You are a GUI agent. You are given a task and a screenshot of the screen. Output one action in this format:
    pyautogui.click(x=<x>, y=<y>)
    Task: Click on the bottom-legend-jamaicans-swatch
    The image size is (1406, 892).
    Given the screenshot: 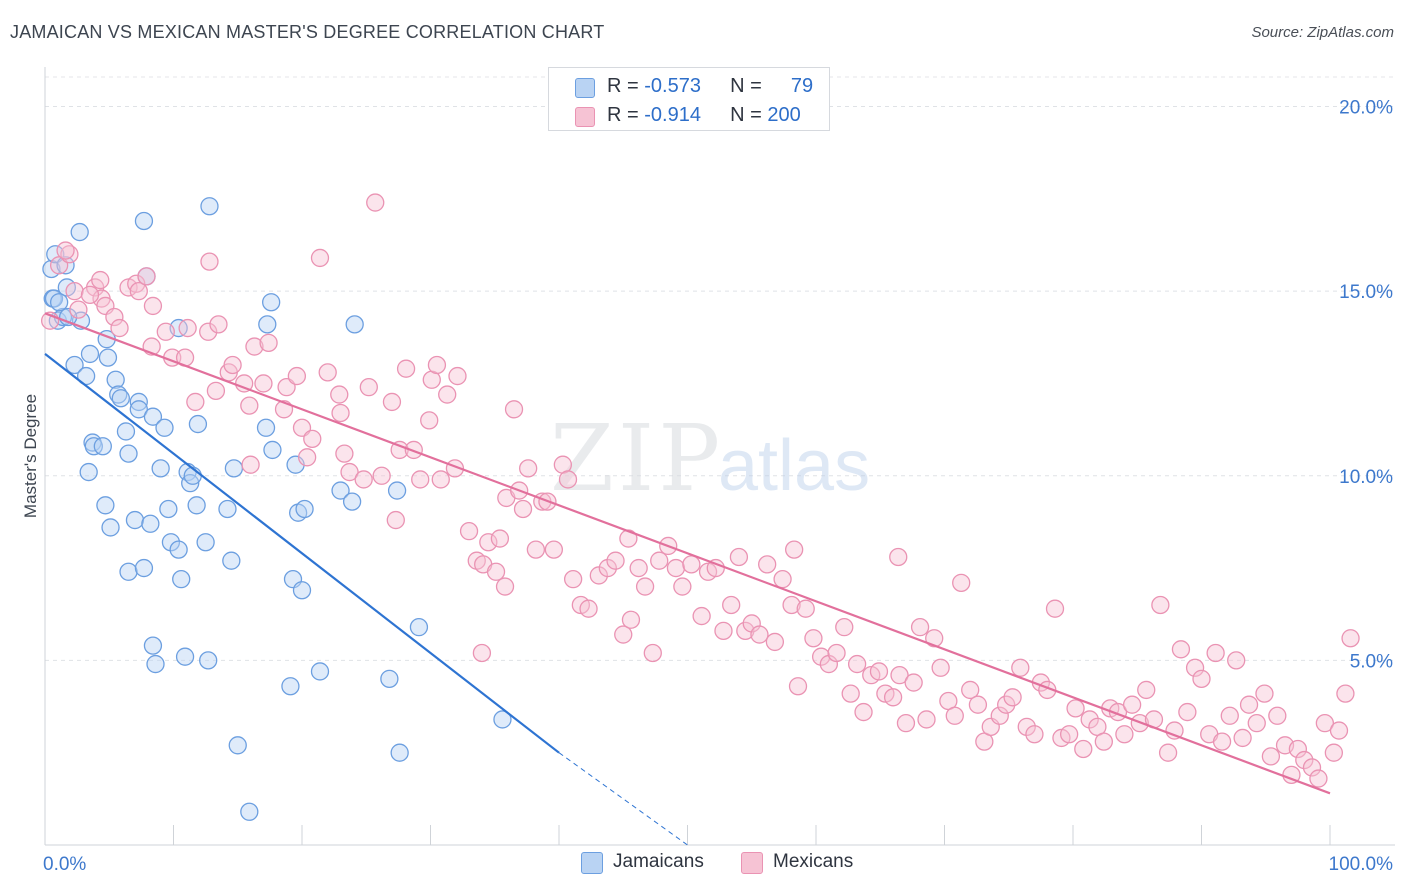 What is the action you would take?
    pyautogui.click(x=592, y=863)
    